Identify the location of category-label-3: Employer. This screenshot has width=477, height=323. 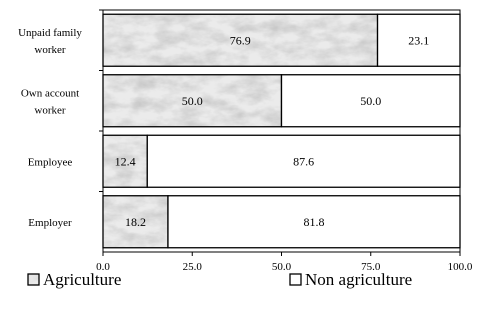
(50, 223).